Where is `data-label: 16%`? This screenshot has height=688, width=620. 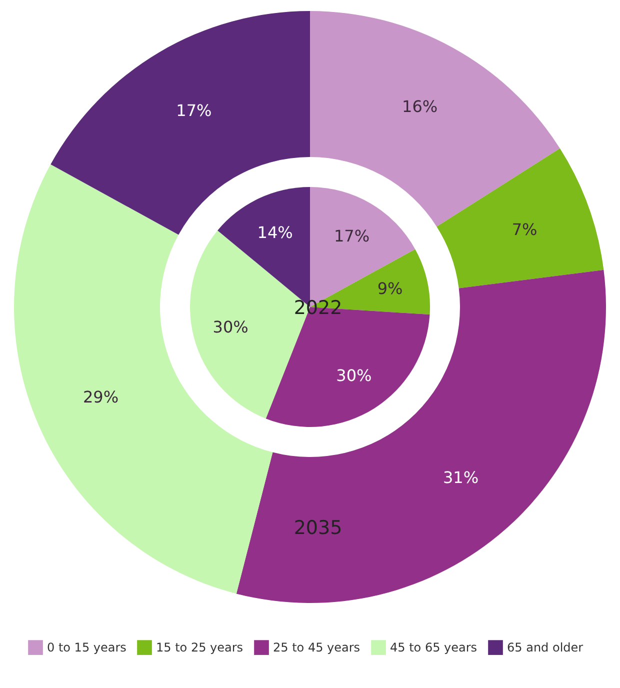
data-label: 16% is located at coordinates (420, 106).